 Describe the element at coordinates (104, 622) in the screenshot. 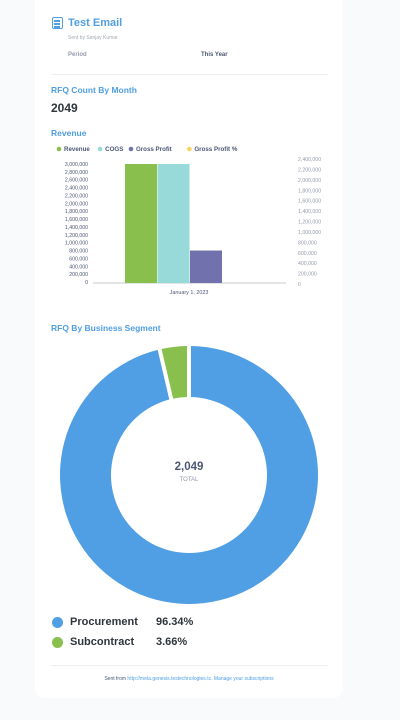

I see `legend-name: Procurement` at that location.